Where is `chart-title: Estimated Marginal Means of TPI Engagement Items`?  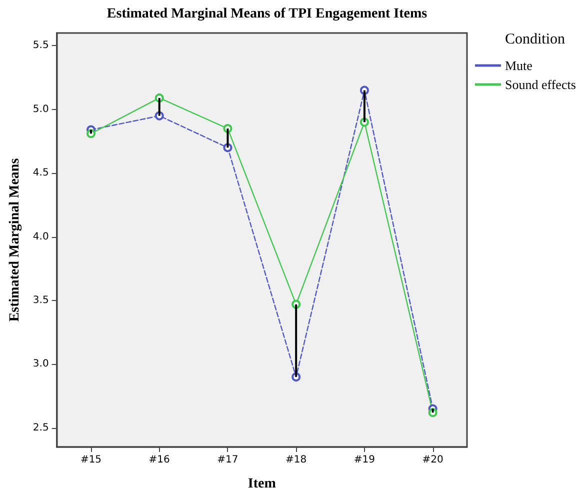
chart-title: Estimated Marginal Means of TPI Engagement Items is located at coordinates (267, 14).